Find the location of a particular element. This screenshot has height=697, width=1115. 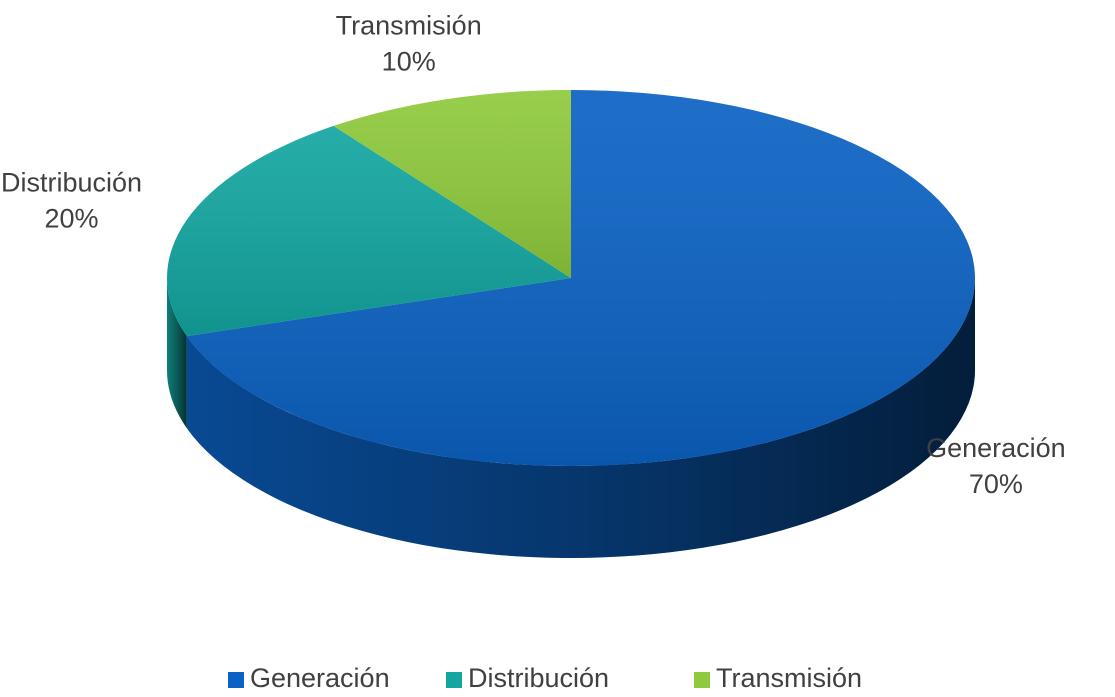

pie-side-shade is located at coordinates (177, 353).